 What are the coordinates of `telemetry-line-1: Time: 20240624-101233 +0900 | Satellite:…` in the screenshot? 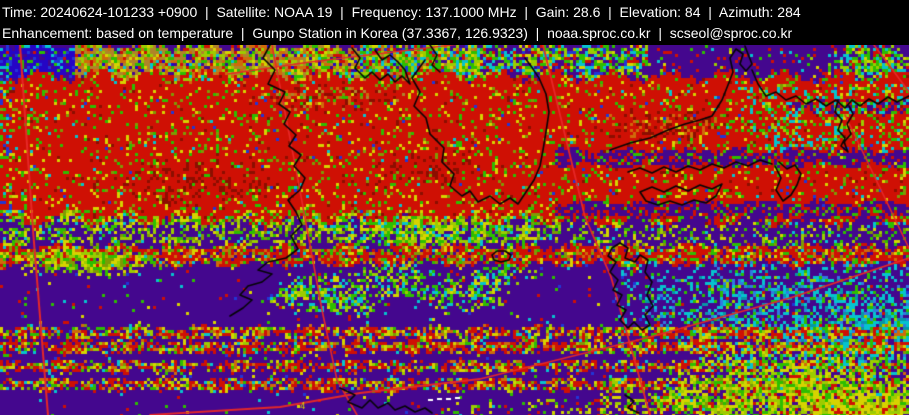 It's located at (401, 12).